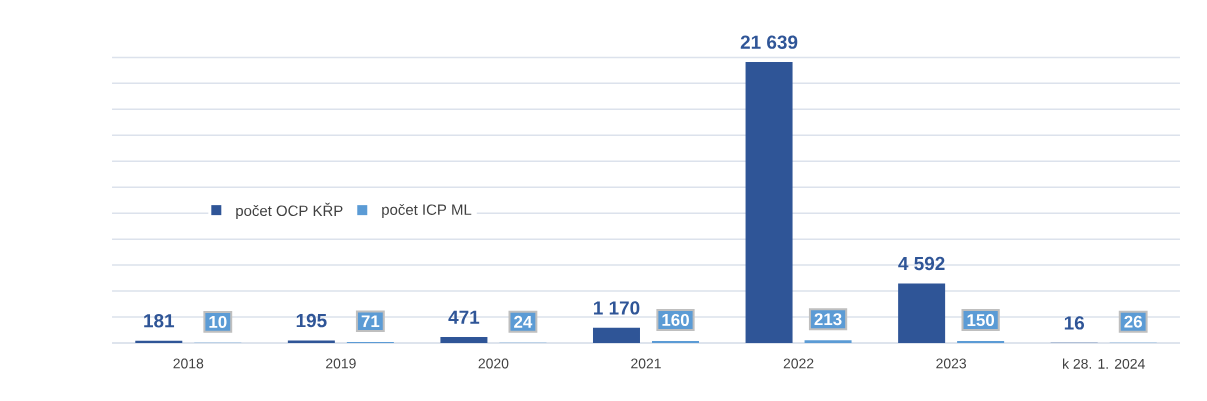 Image resolution: width=1207 pixels, height=401 pixels. I want to click on data-label: 150, so click(981, 320).